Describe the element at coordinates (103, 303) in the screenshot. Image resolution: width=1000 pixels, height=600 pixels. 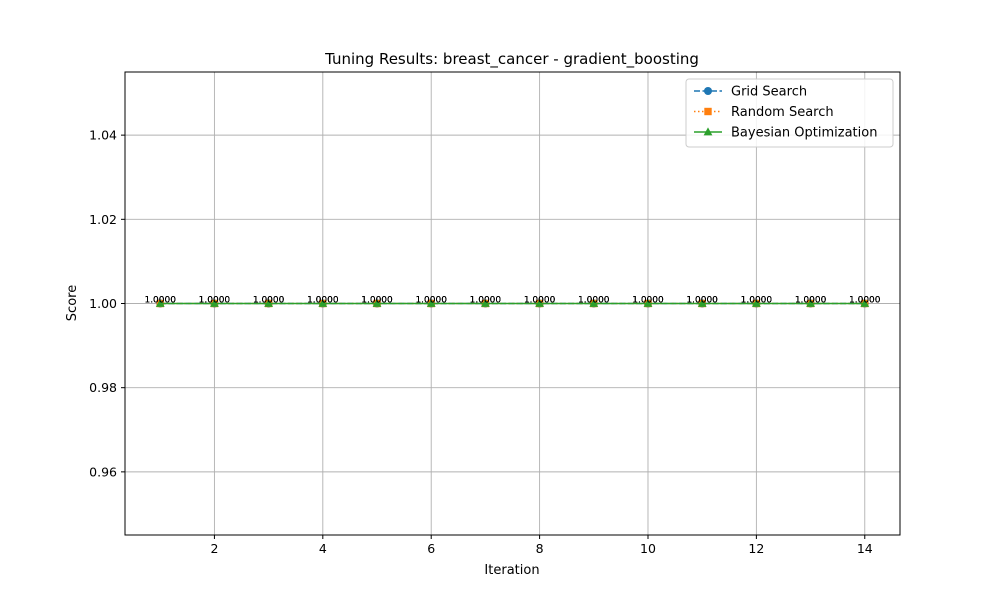
I see `y-tick-label: 1.00` at that location.